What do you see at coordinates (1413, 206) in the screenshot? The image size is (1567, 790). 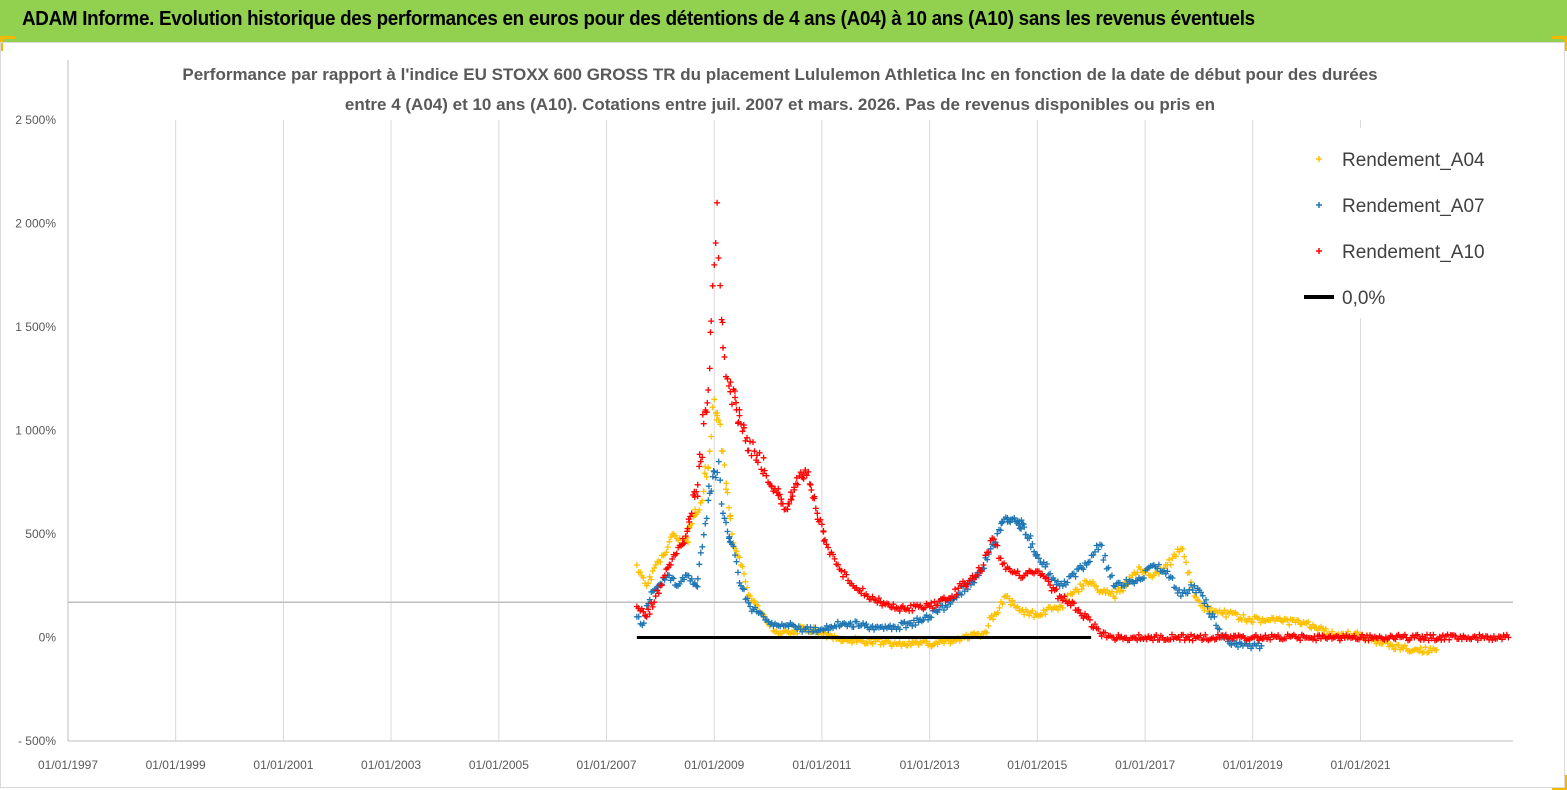 I see `legend-label: Rendement_A07` at bounding box center [1413, 206].